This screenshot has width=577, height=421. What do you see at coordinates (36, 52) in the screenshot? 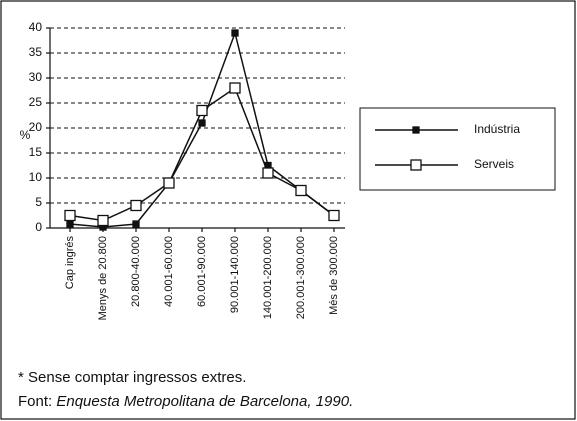
I see `y-tick-label: 35` at bounding box center [36, 52].